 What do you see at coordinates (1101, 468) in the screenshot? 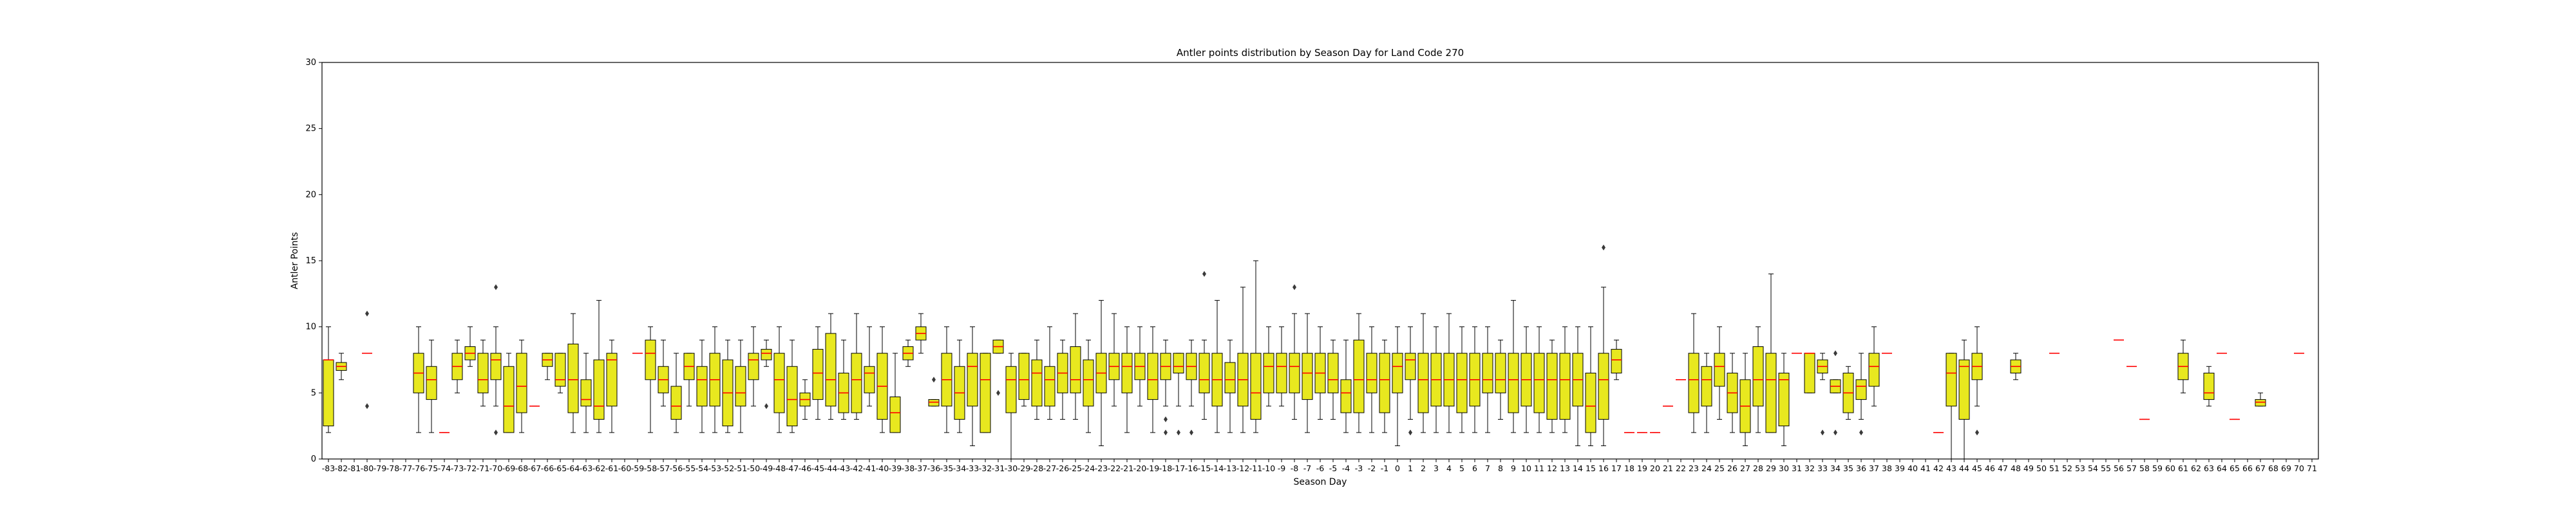
I see `x-tick-label: -23` at bounding box center [1101, 468].